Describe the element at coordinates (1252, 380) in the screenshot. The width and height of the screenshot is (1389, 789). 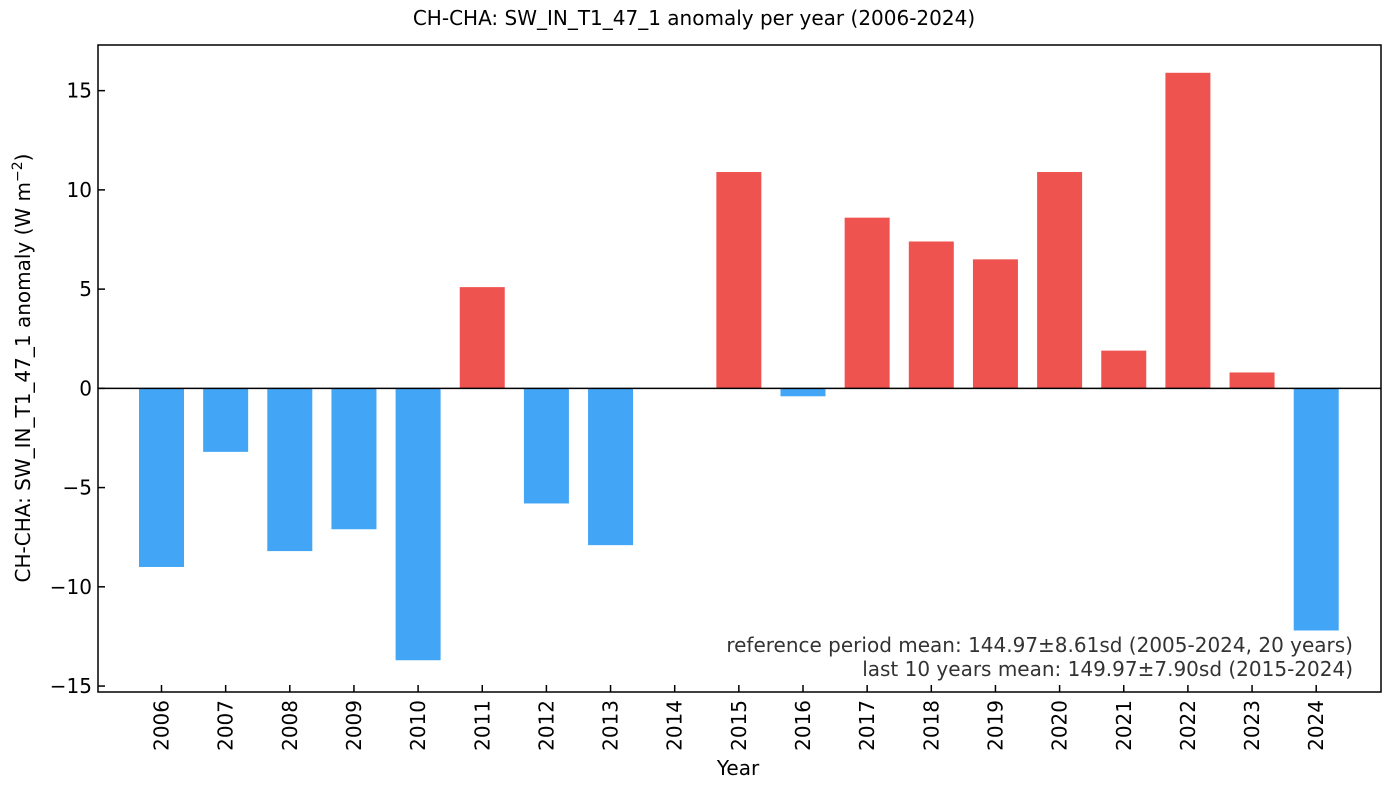
I see `bar-2023` at that location.